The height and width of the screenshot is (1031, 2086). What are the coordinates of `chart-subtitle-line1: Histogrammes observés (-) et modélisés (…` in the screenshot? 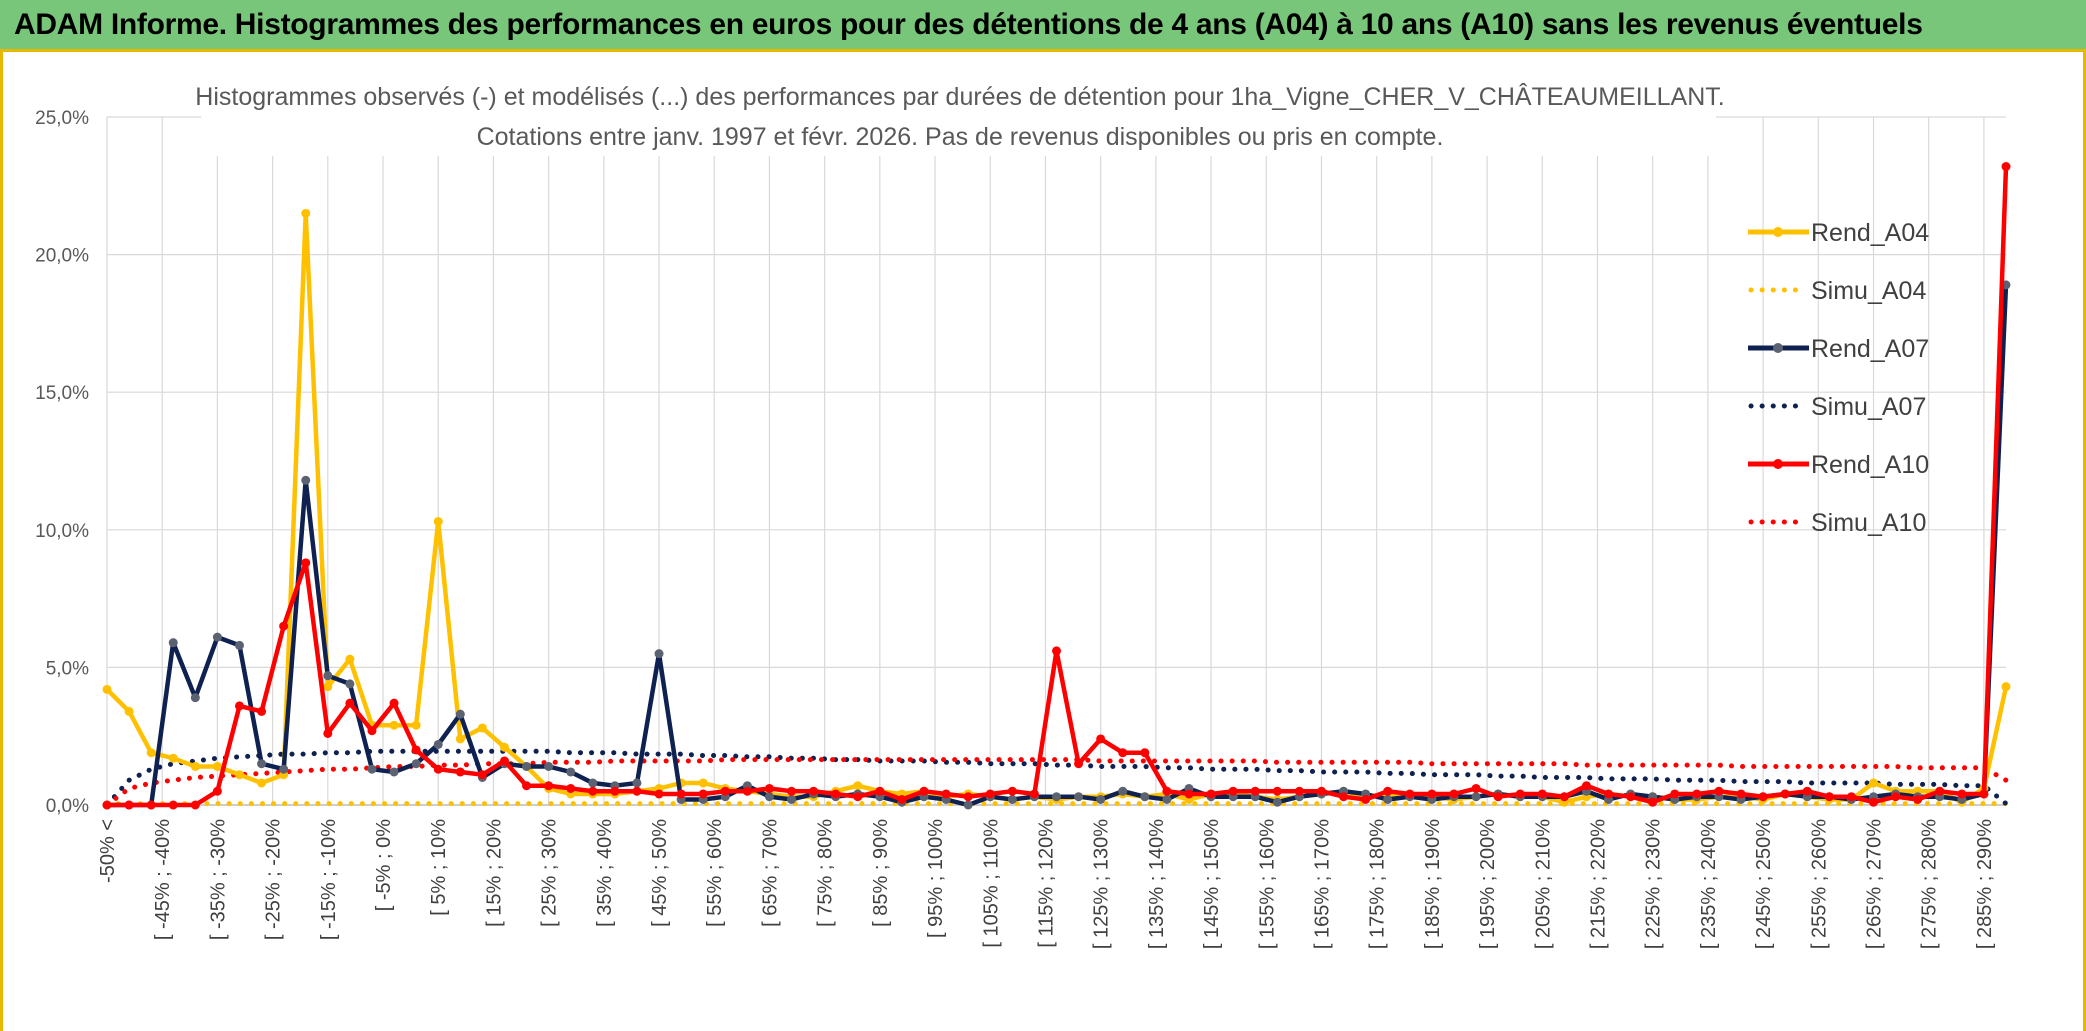 It's located at (959, 96).